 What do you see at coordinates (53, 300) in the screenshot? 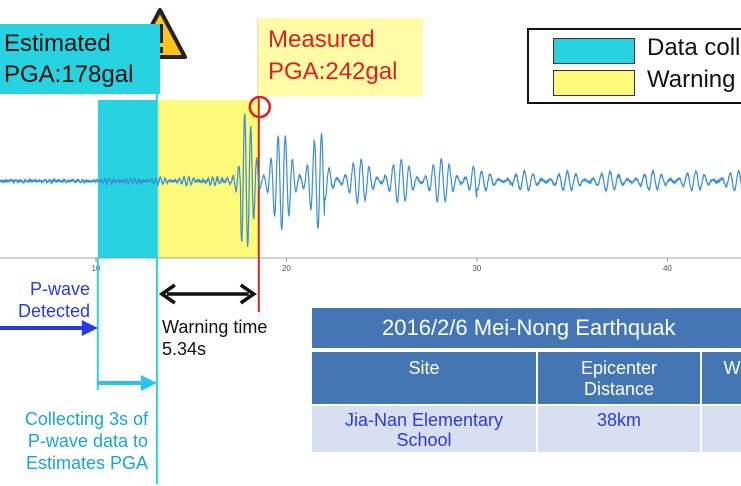
I see `p-wave-detected-label: P-wave Detected` at bounding box center [53, 300].